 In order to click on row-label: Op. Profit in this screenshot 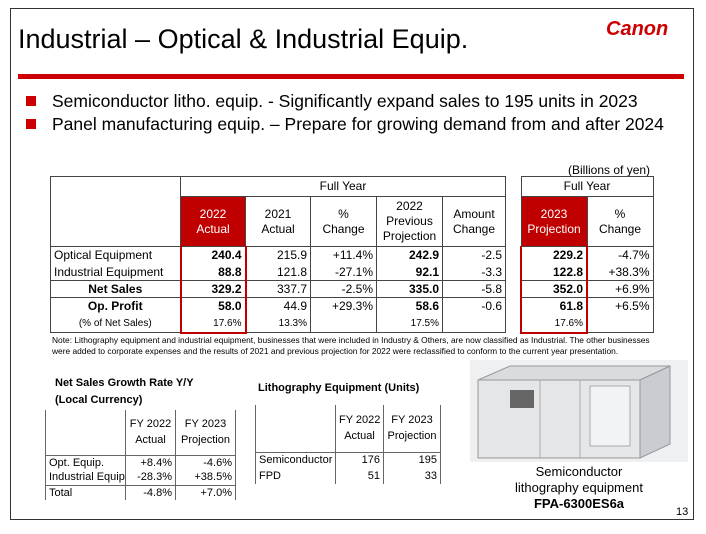, I will do `click(115, 306)`.